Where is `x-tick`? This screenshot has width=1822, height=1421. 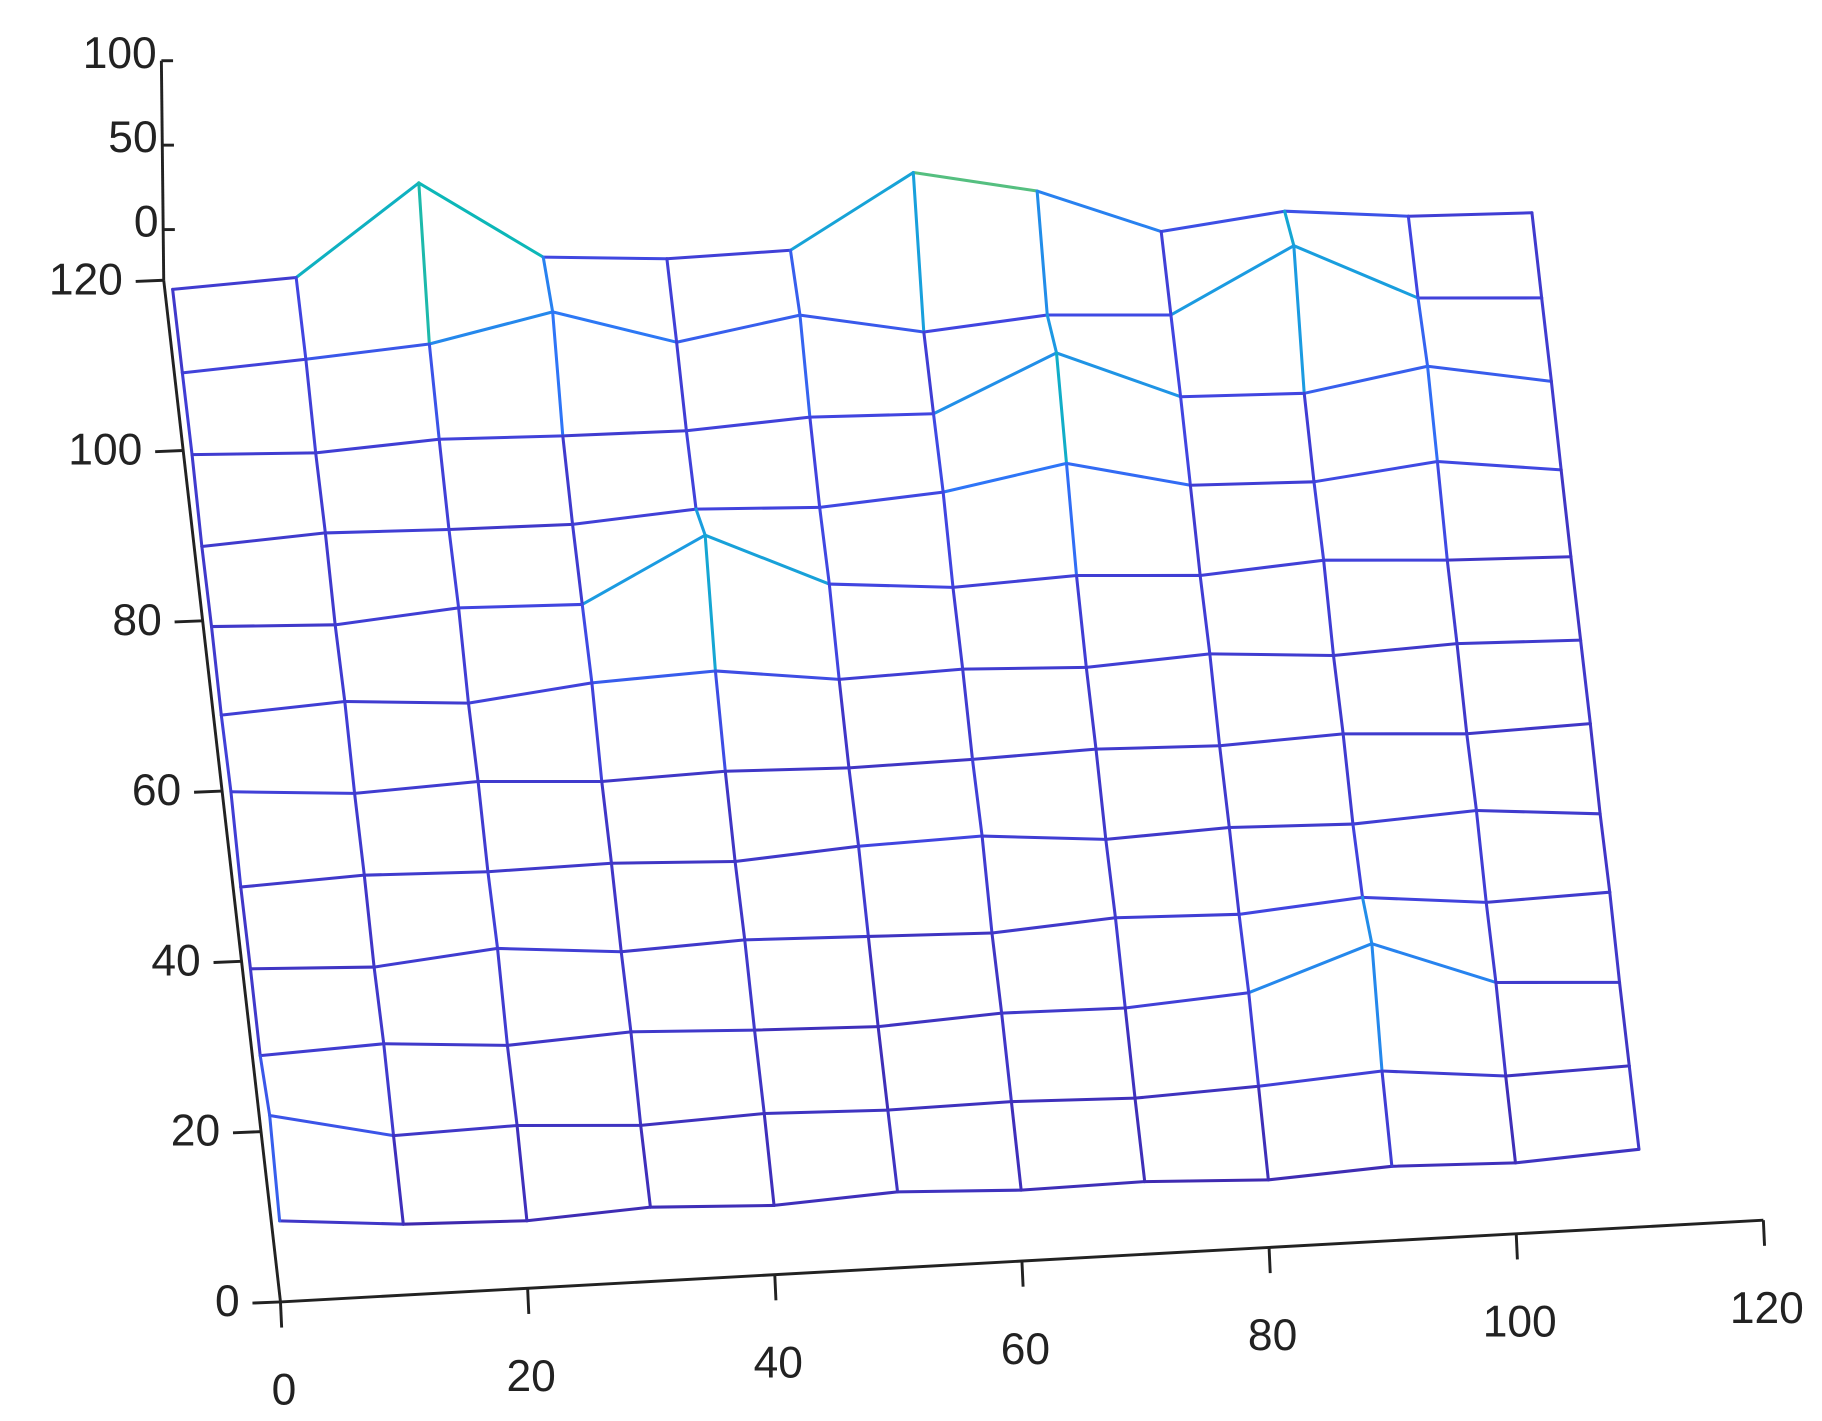 x-tick is located at coordinates (1516, 1246).